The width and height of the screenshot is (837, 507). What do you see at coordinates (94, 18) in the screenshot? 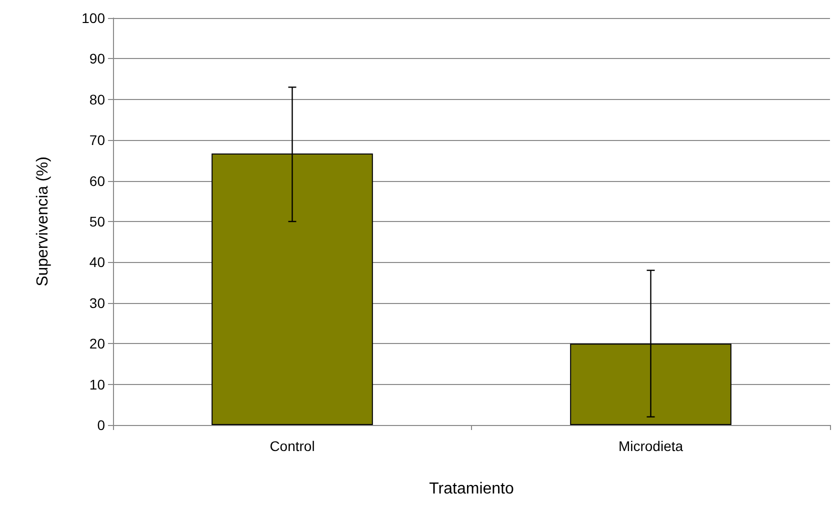
I see `y-tick-label: 100` at bounding box center [94, 18].